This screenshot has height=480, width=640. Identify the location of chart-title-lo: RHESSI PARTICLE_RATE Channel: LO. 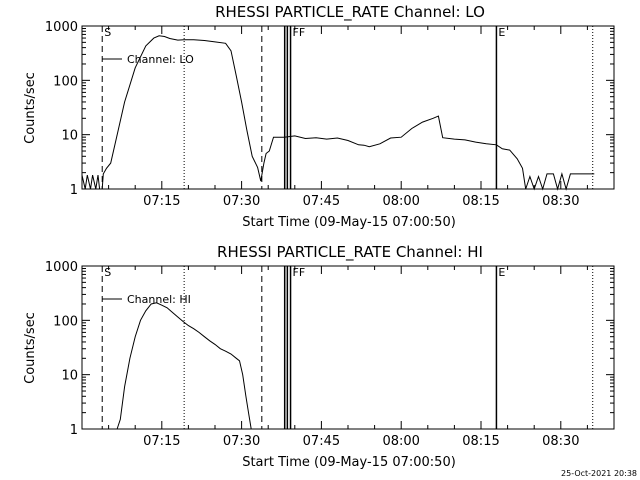
(350, 12).